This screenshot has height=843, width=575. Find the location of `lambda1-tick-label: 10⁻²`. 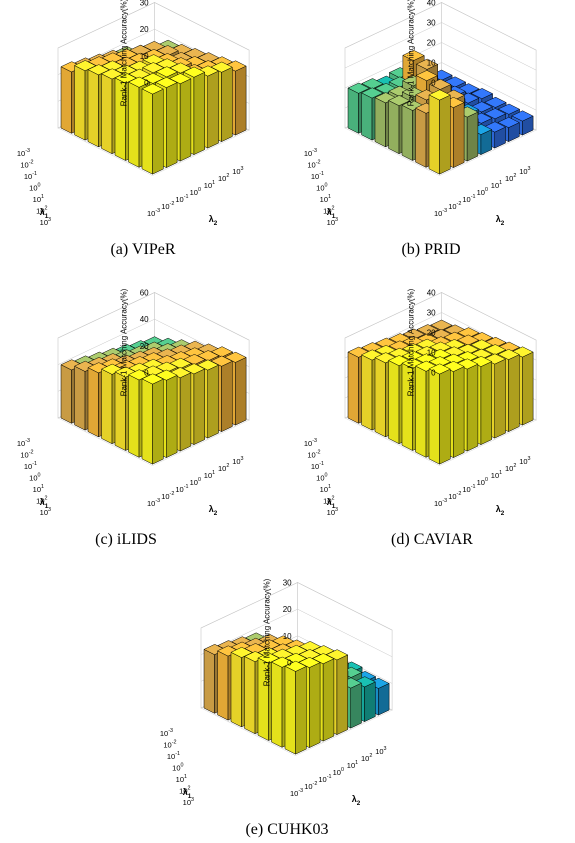

lambda1-tick-label: 10⁻² is located at coordinates (313, 165).